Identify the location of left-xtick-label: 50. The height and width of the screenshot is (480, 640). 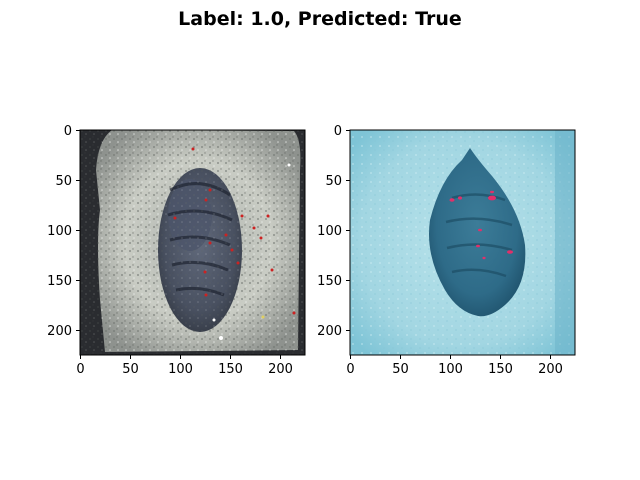
(130, 369).